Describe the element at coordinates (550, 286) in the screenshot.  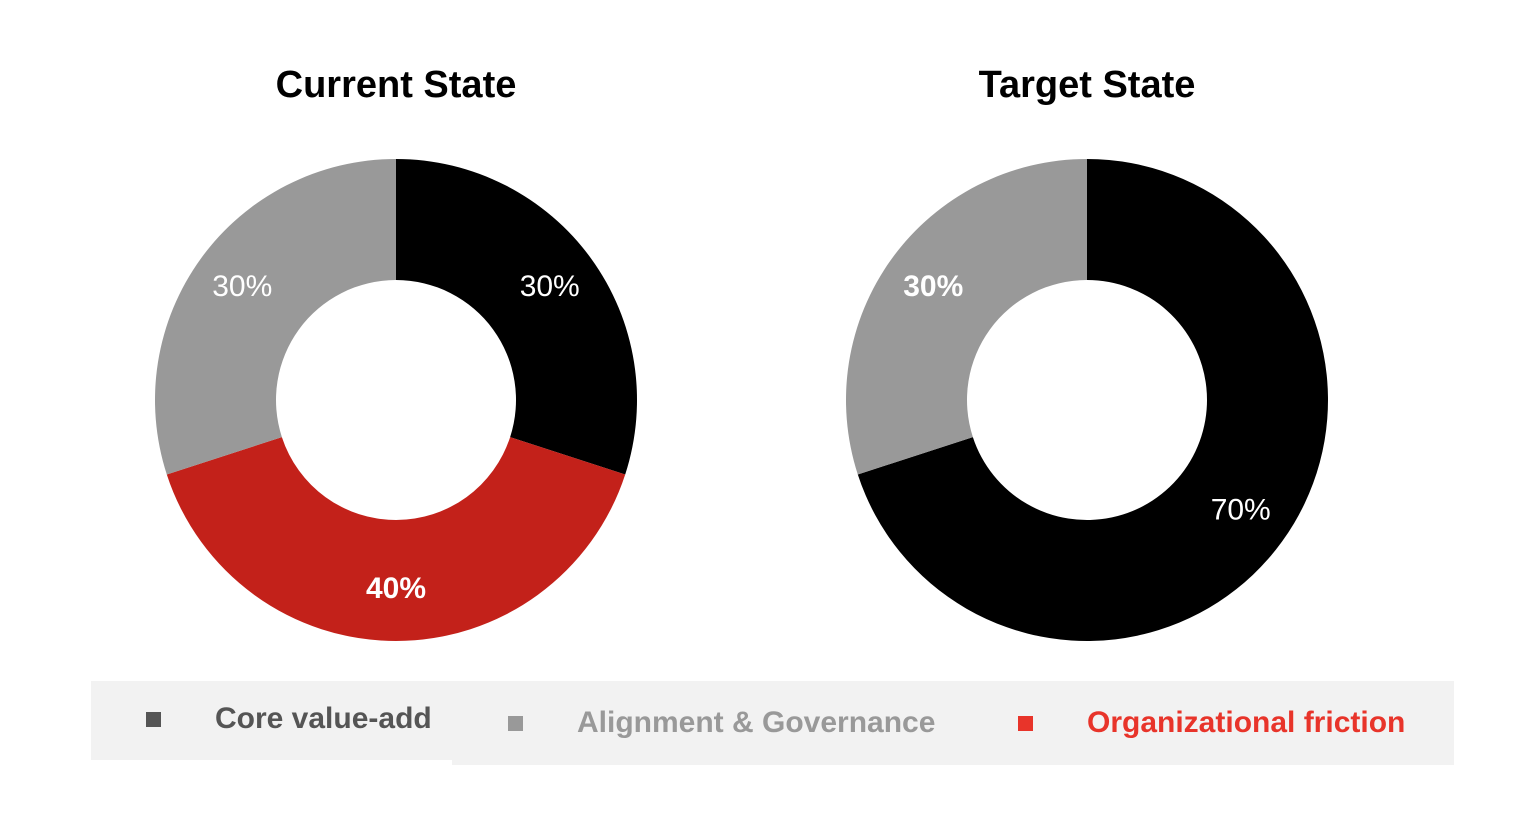
I see `slice-label-core-value-add-0: 30%` at that location.